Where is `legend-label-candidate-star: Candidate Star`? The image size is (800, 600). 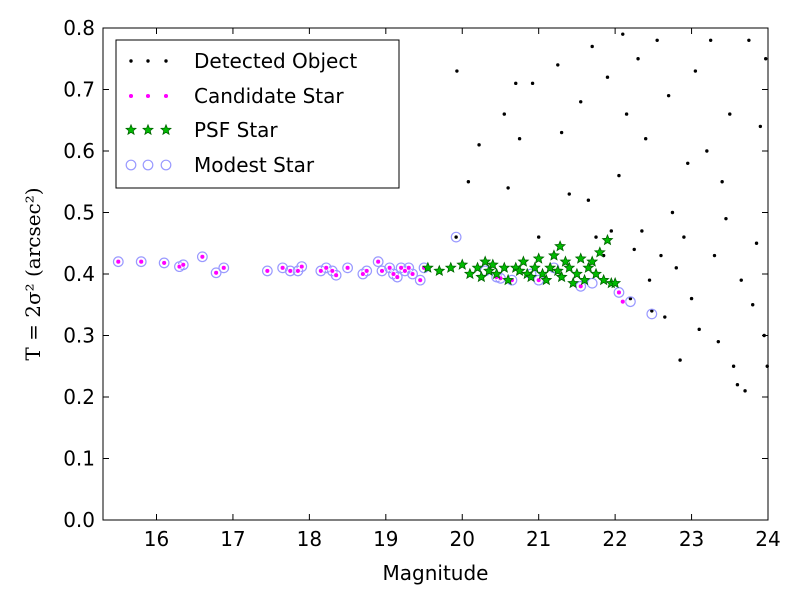
legend-label-candidate-star: Candidate Star is located at coordinates (269, 96).